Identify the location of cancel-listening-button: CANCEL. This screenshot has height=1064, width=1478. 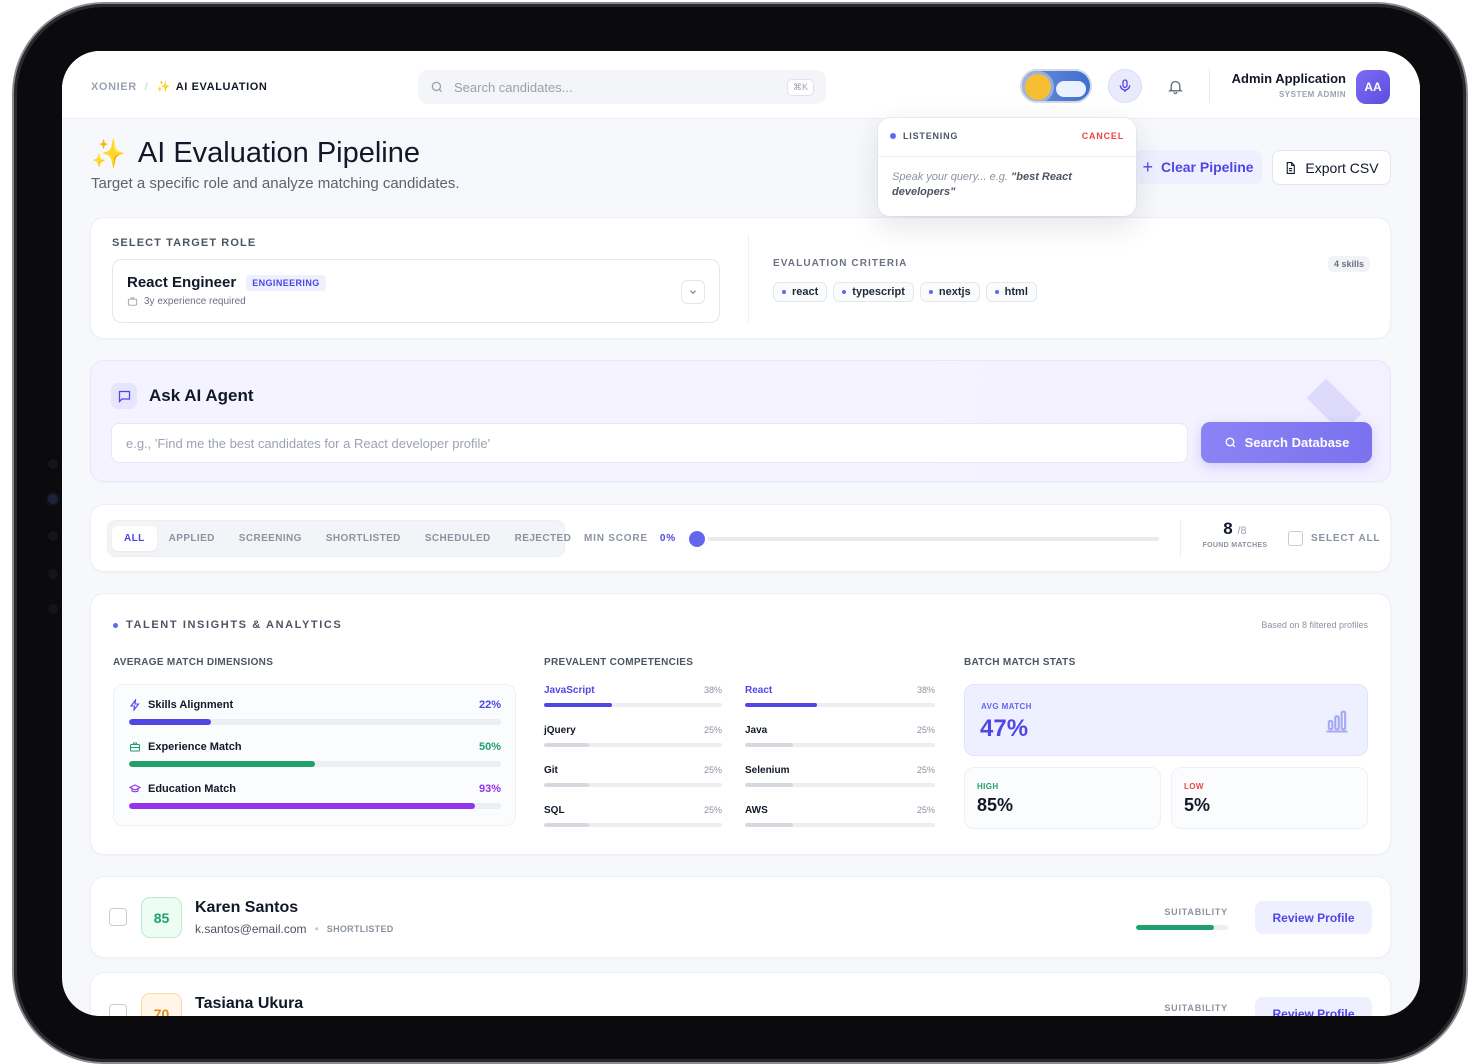
(1102, 136).